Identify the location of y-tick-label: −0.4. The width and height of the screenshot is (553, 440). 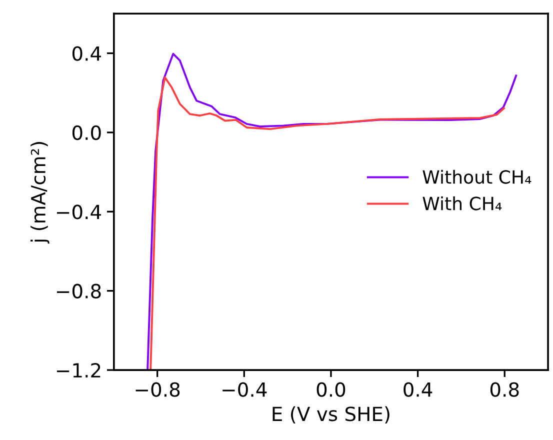
(79, 212).